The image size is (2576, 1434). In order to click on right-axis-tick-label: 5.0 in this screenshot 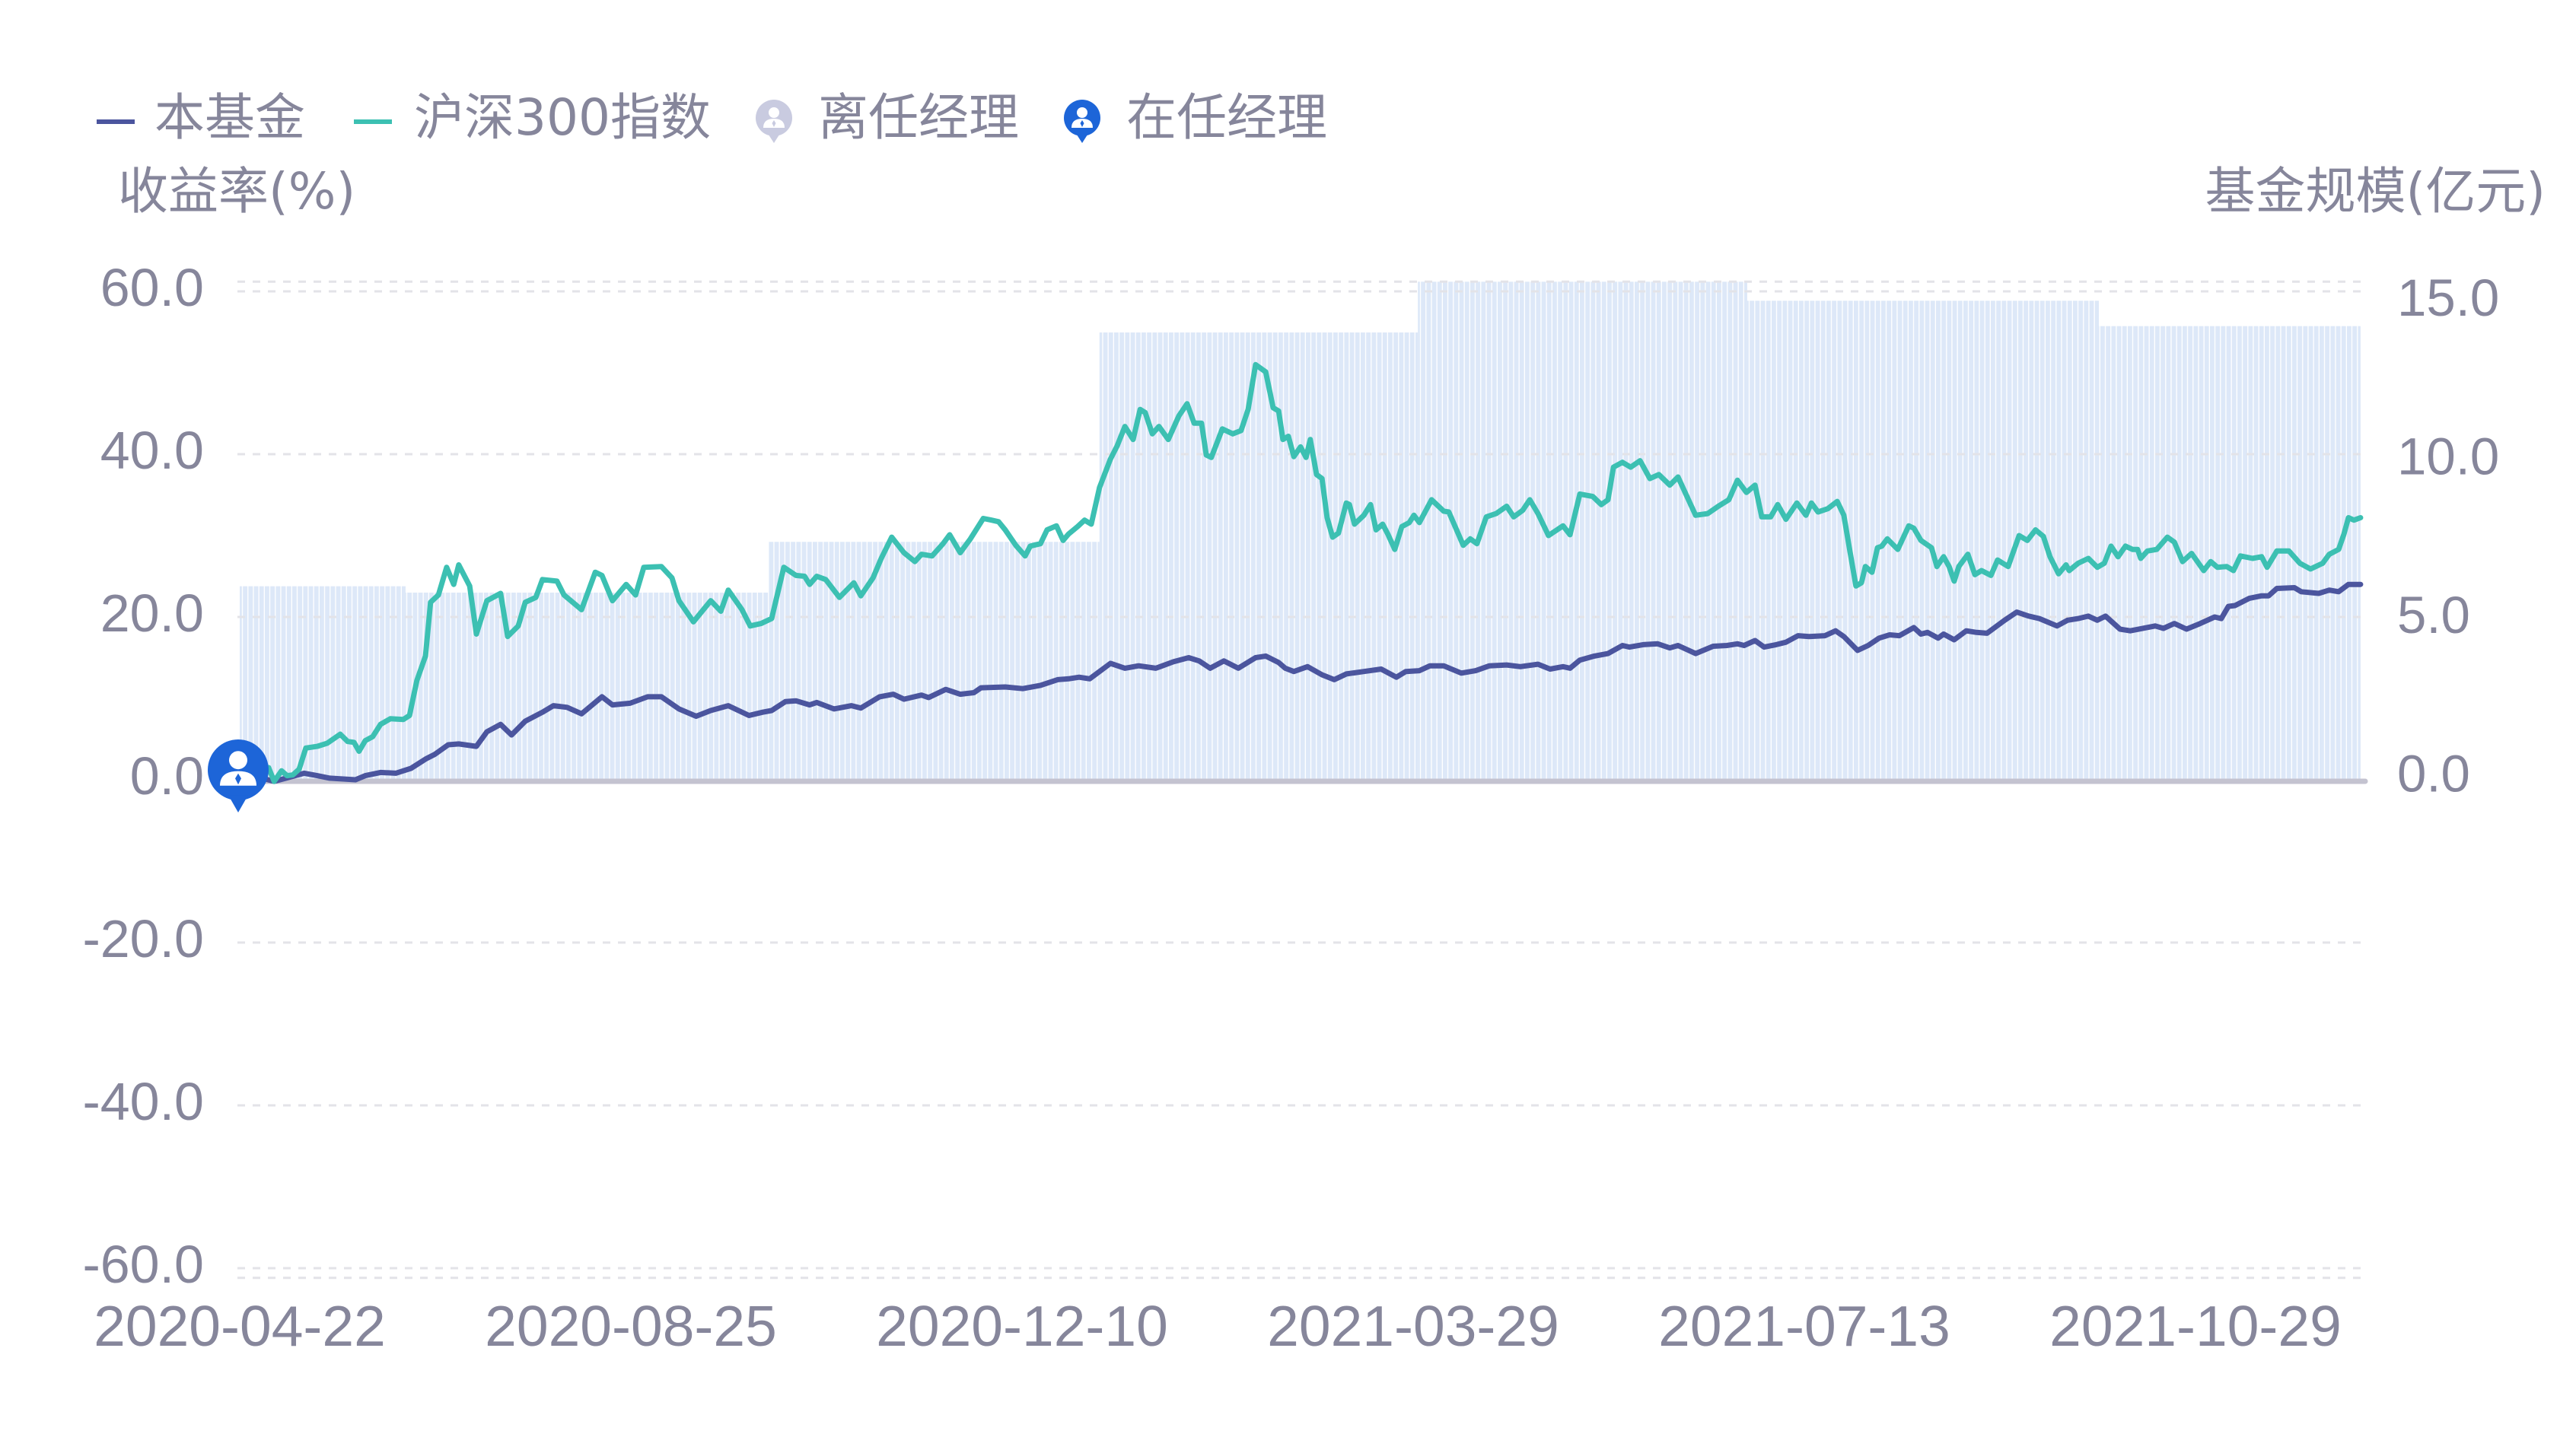, I will do `click(2433, 615)`.